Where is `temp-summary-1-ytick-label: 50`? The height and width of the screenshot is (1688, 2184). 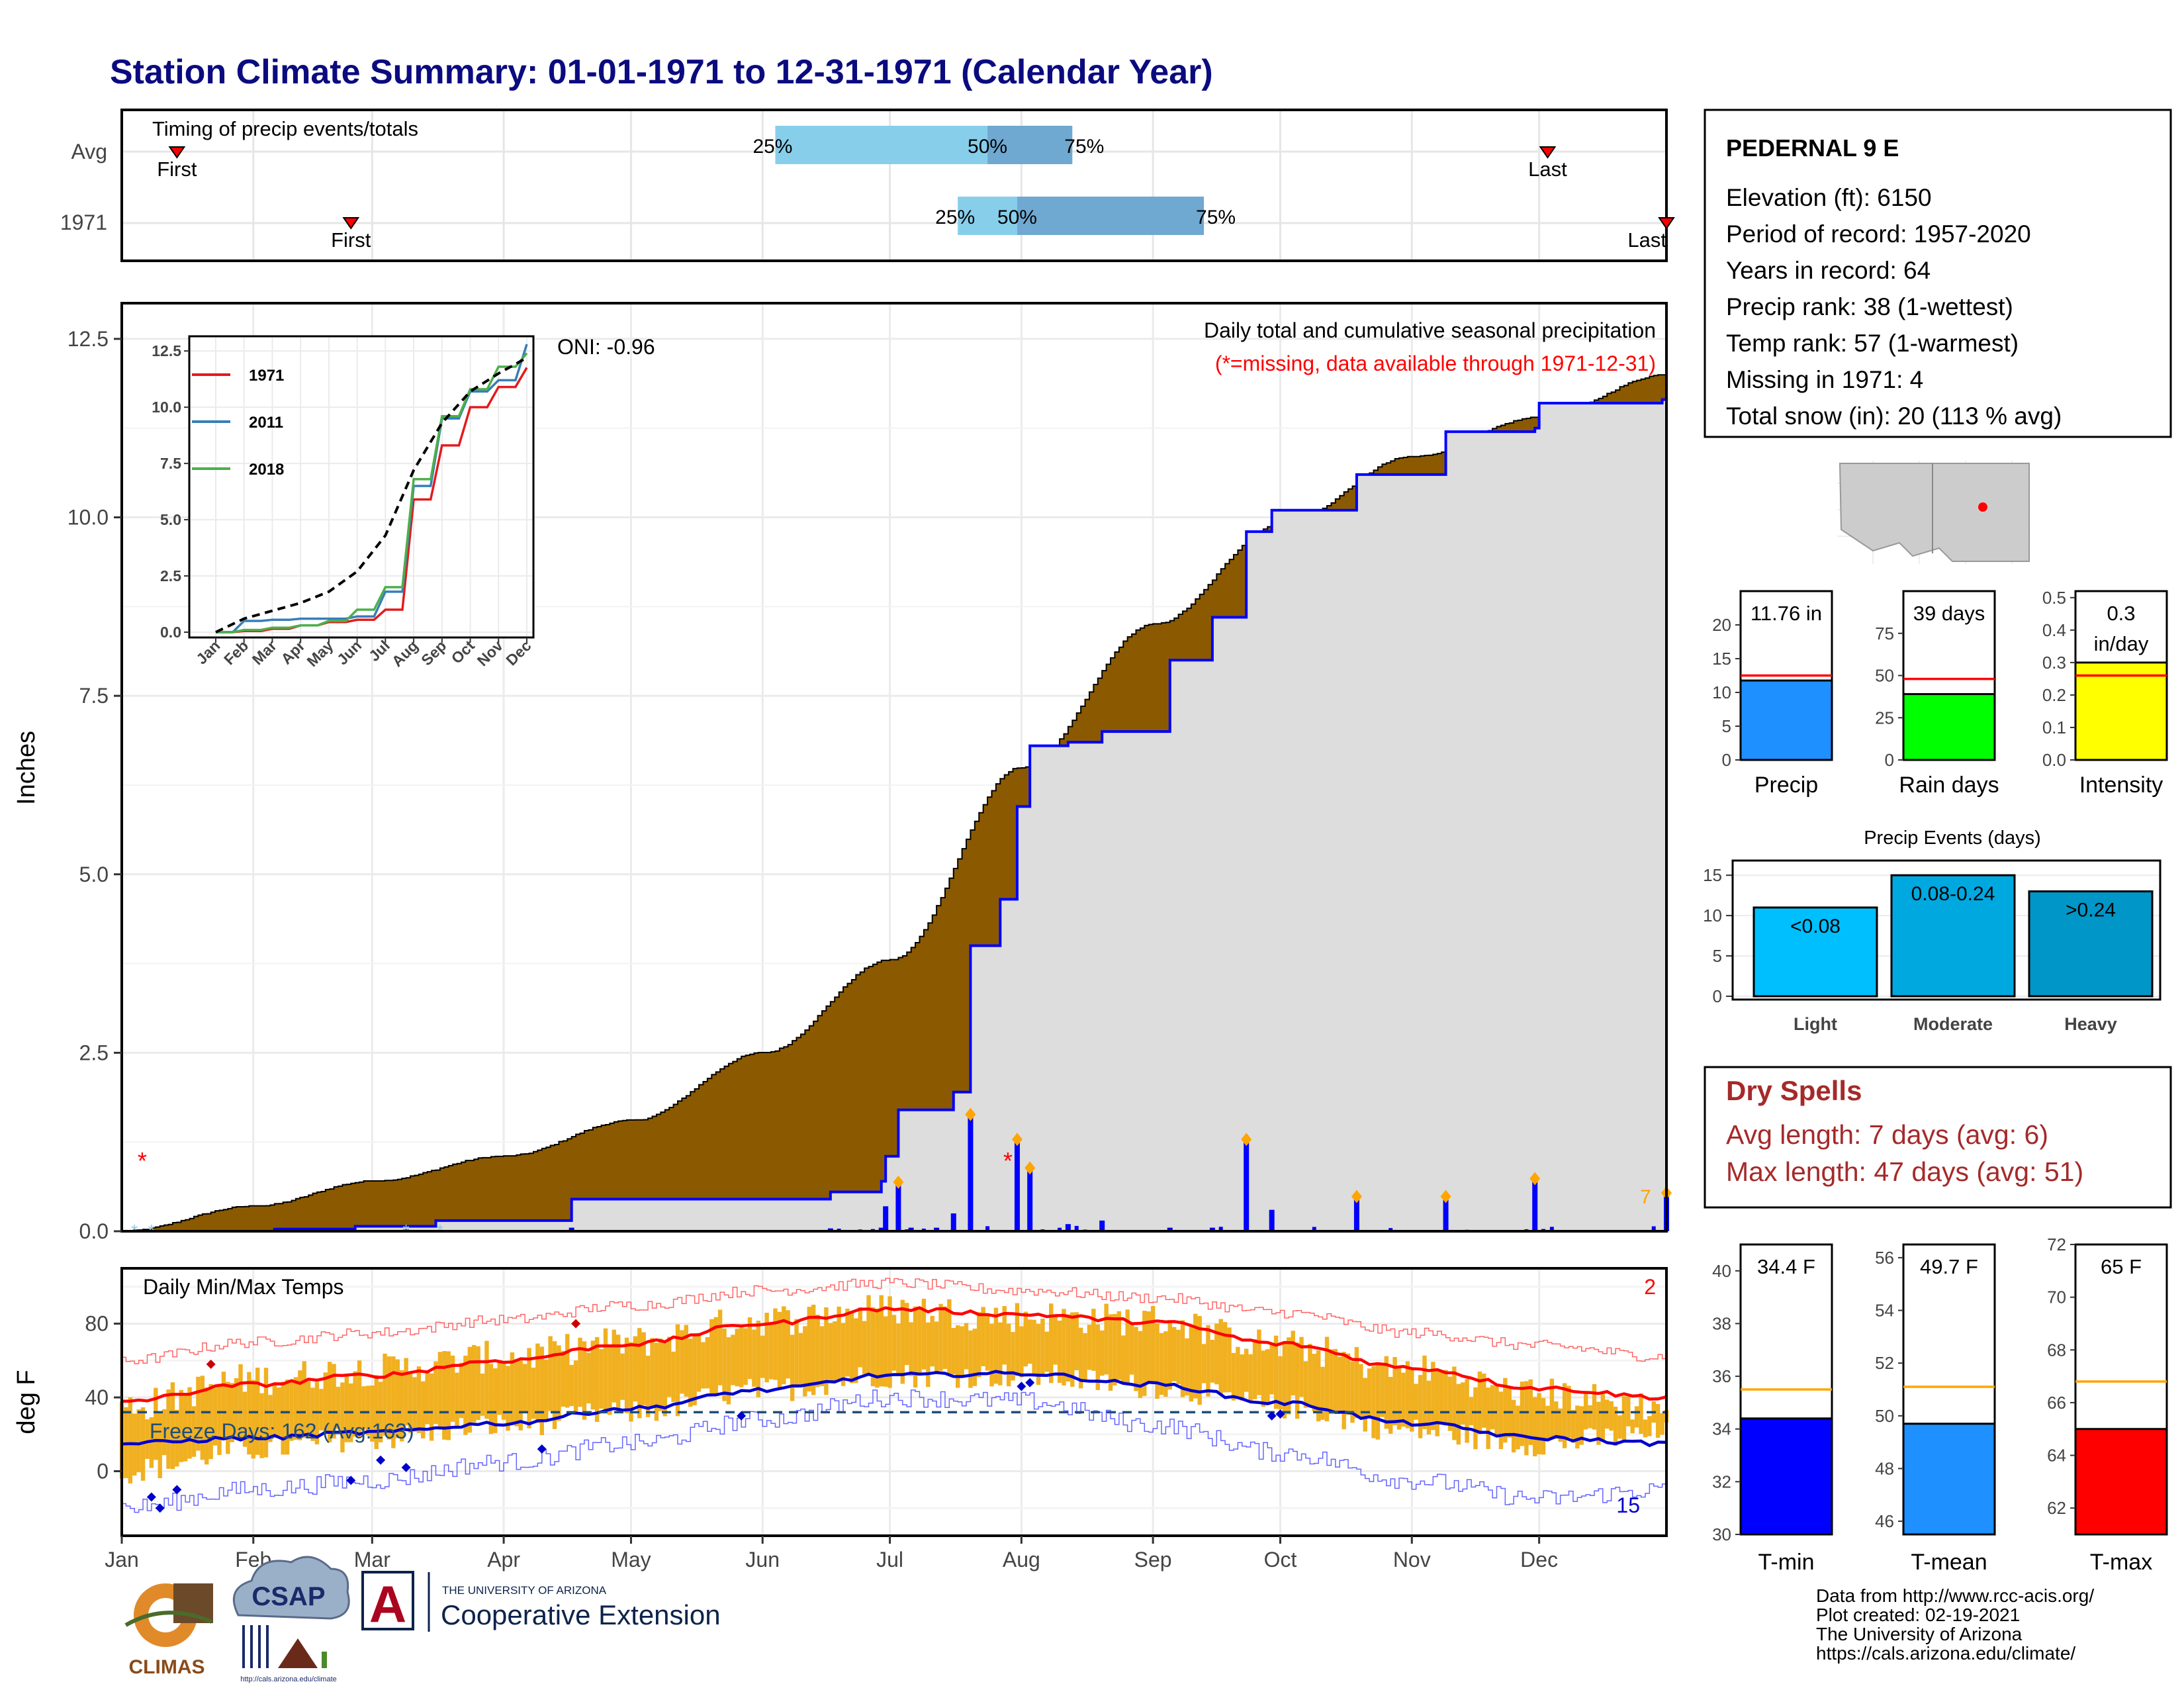 temp-summary-1-ytick-label: 50 is located at coordinates (1885, 1416).